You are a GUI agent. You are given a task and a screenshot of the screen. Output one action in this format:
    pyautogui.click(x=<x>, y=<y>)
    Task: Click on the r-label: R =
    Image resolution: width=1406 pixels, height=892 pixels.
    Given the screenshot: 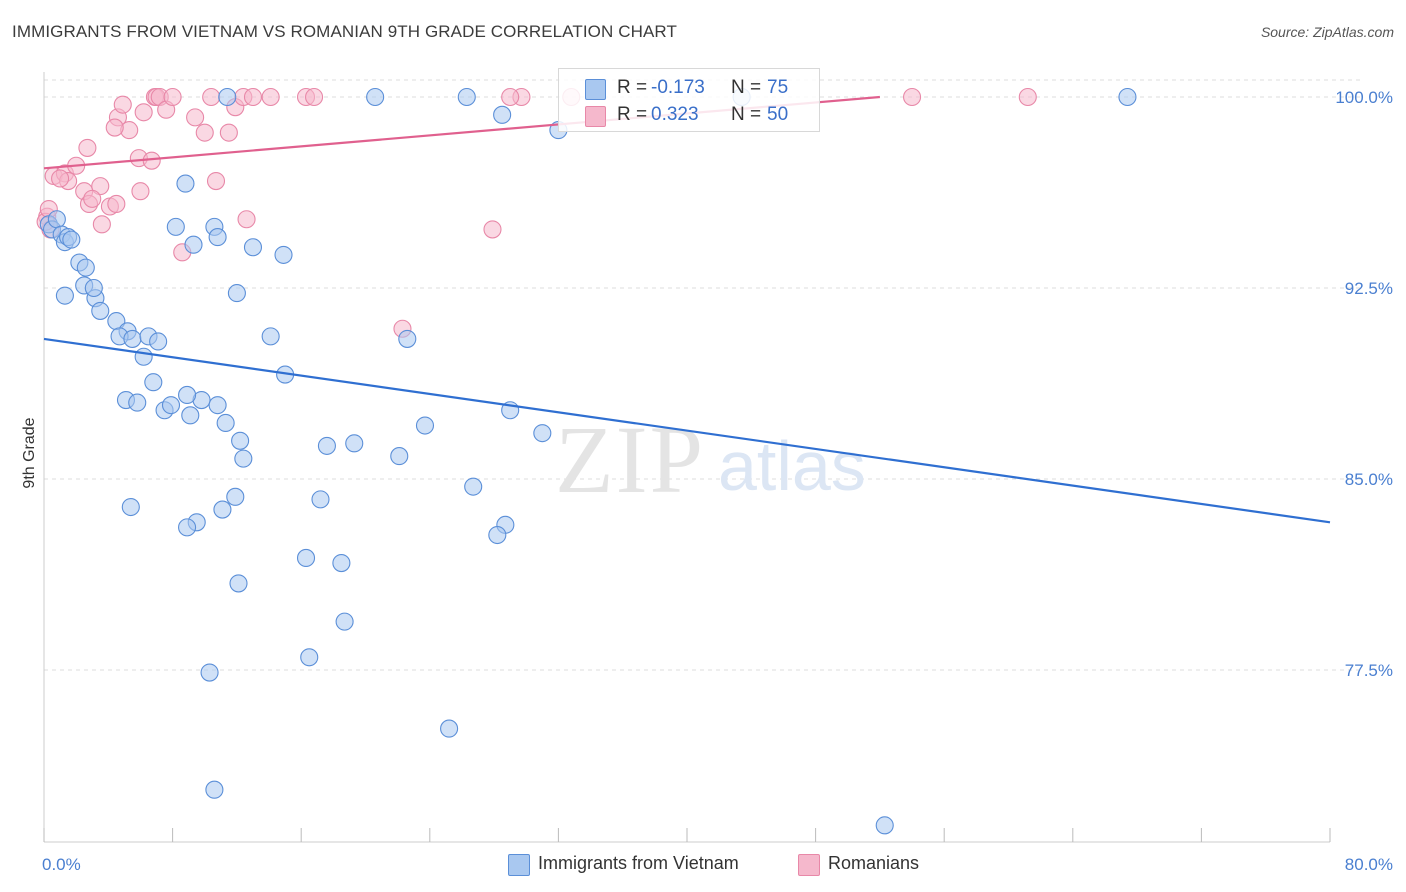 What is the action you would take?
    pyautogui.click(x=632, y=114)
    